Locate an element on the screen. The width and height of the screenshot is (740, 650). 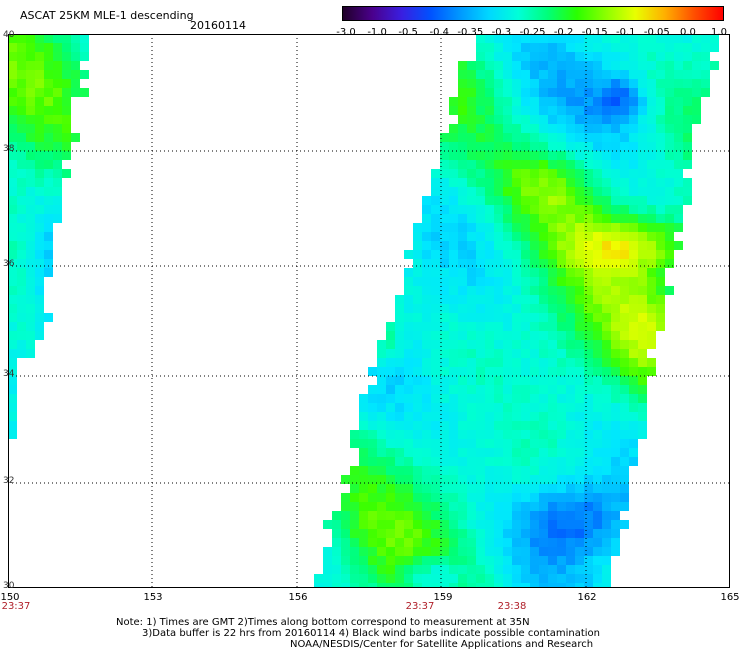
lon-label-153: 153 is located at coordinates (153, 597).